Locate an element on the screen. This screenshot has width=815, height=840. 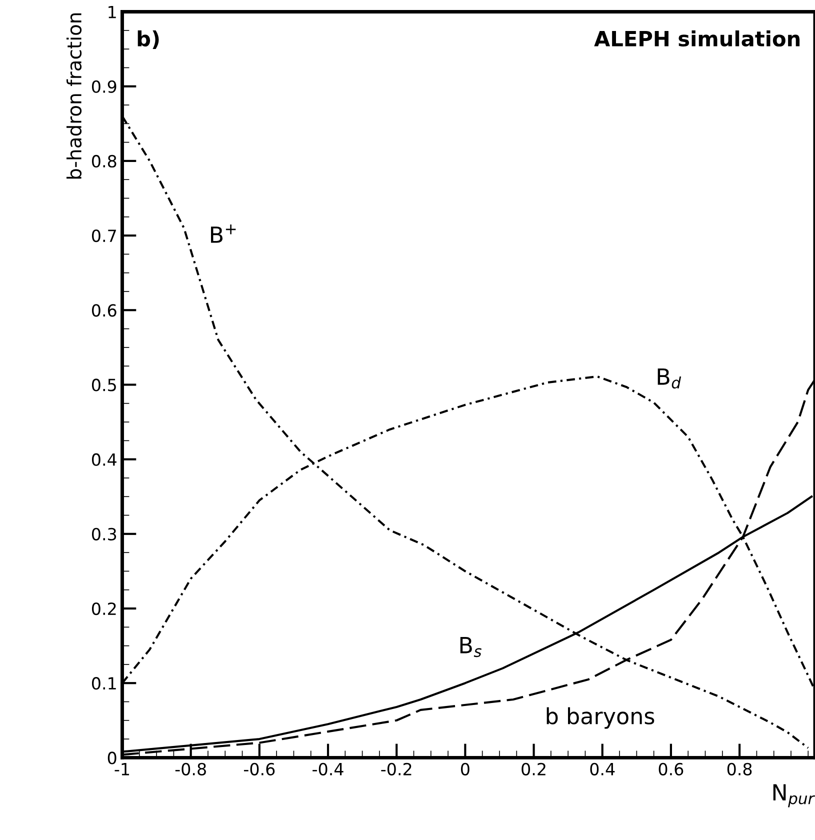
annotation: ALEPH simulation is located at coordinates (697, 38).